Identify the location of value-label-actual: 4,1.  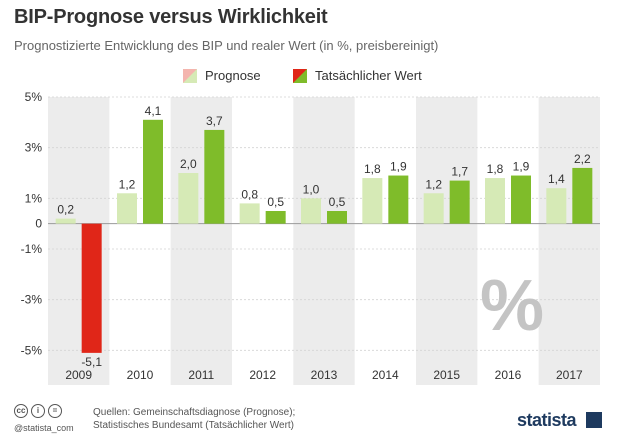
(153, 111).